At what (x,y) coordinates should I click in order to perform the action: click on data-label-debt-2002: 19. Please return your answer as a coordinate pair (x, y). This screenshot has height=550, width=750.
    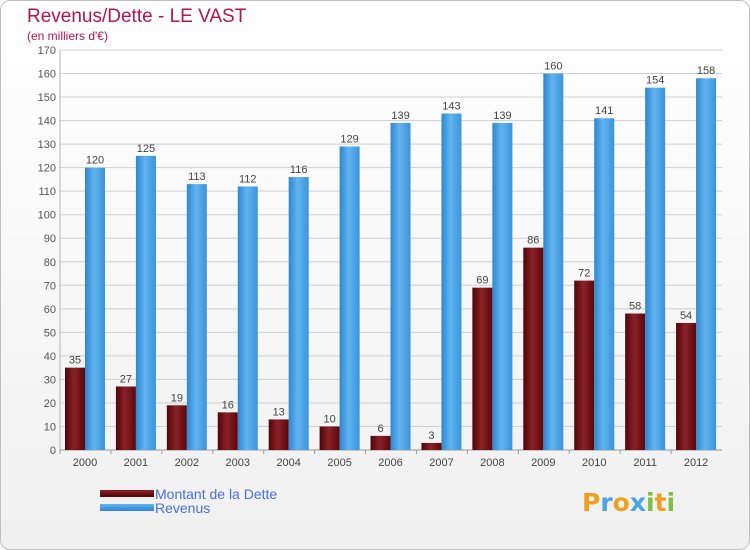
    Looking at the image, I should click on (177, 398).